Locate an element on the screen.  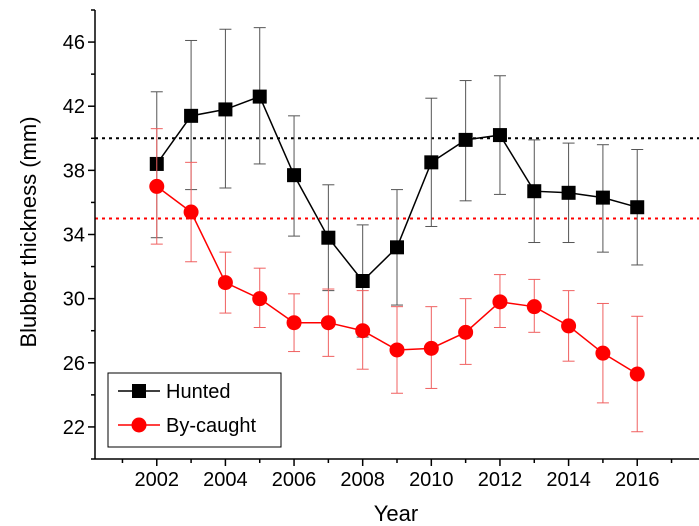
legend-label-by-caught: By-caught is located at coordinates (211, 426).